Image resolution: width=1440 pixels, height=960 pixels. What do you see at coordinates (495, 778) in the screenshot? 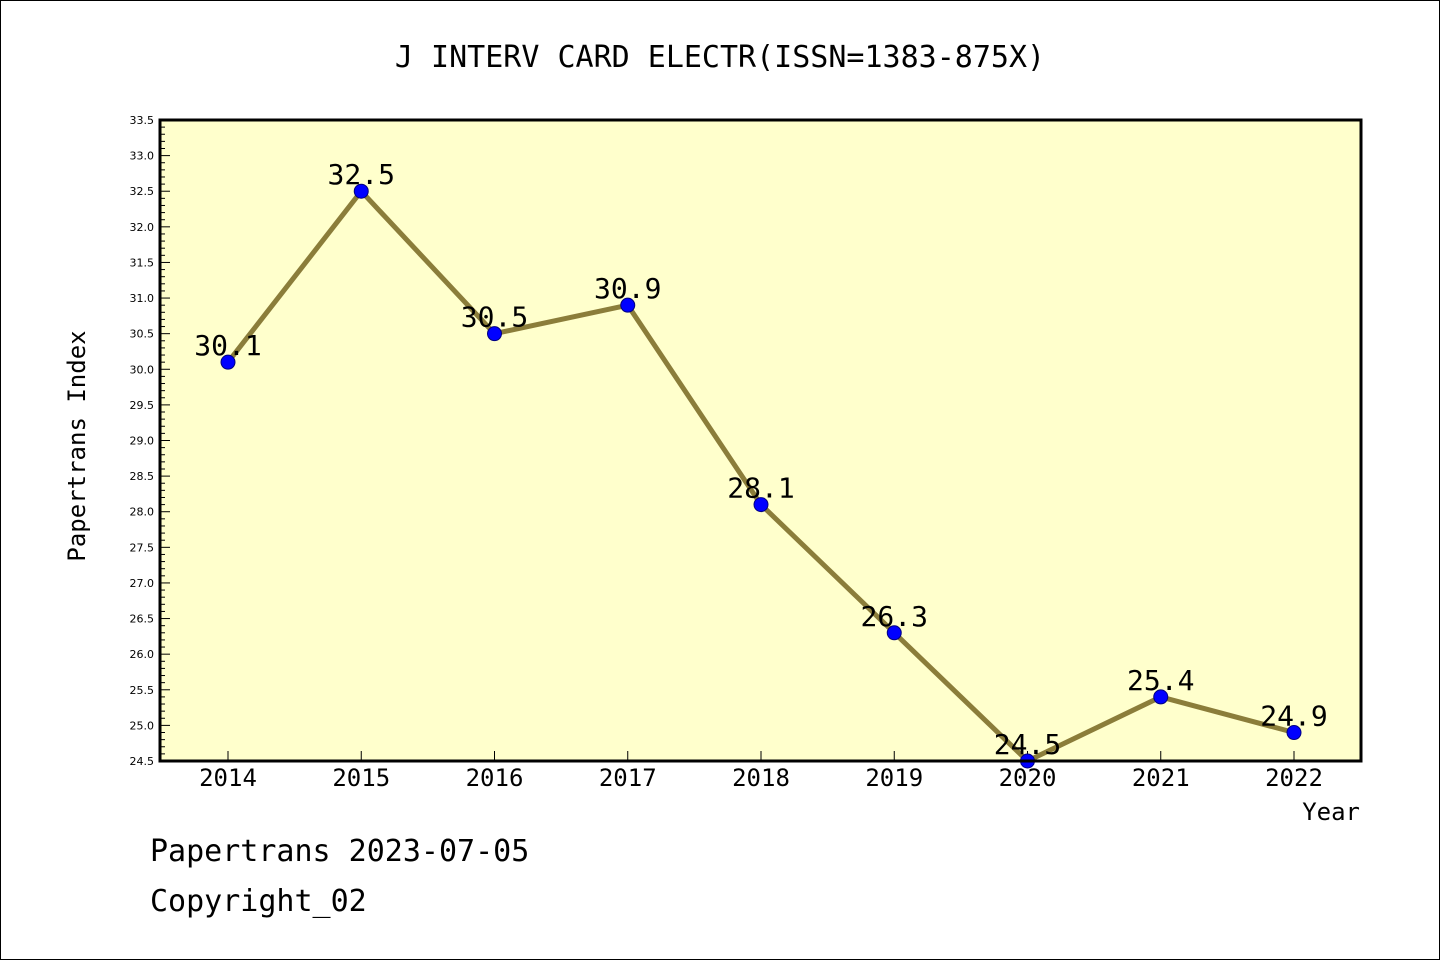
I see `x-tick-label: 2016` at bounding box center [495, 778].